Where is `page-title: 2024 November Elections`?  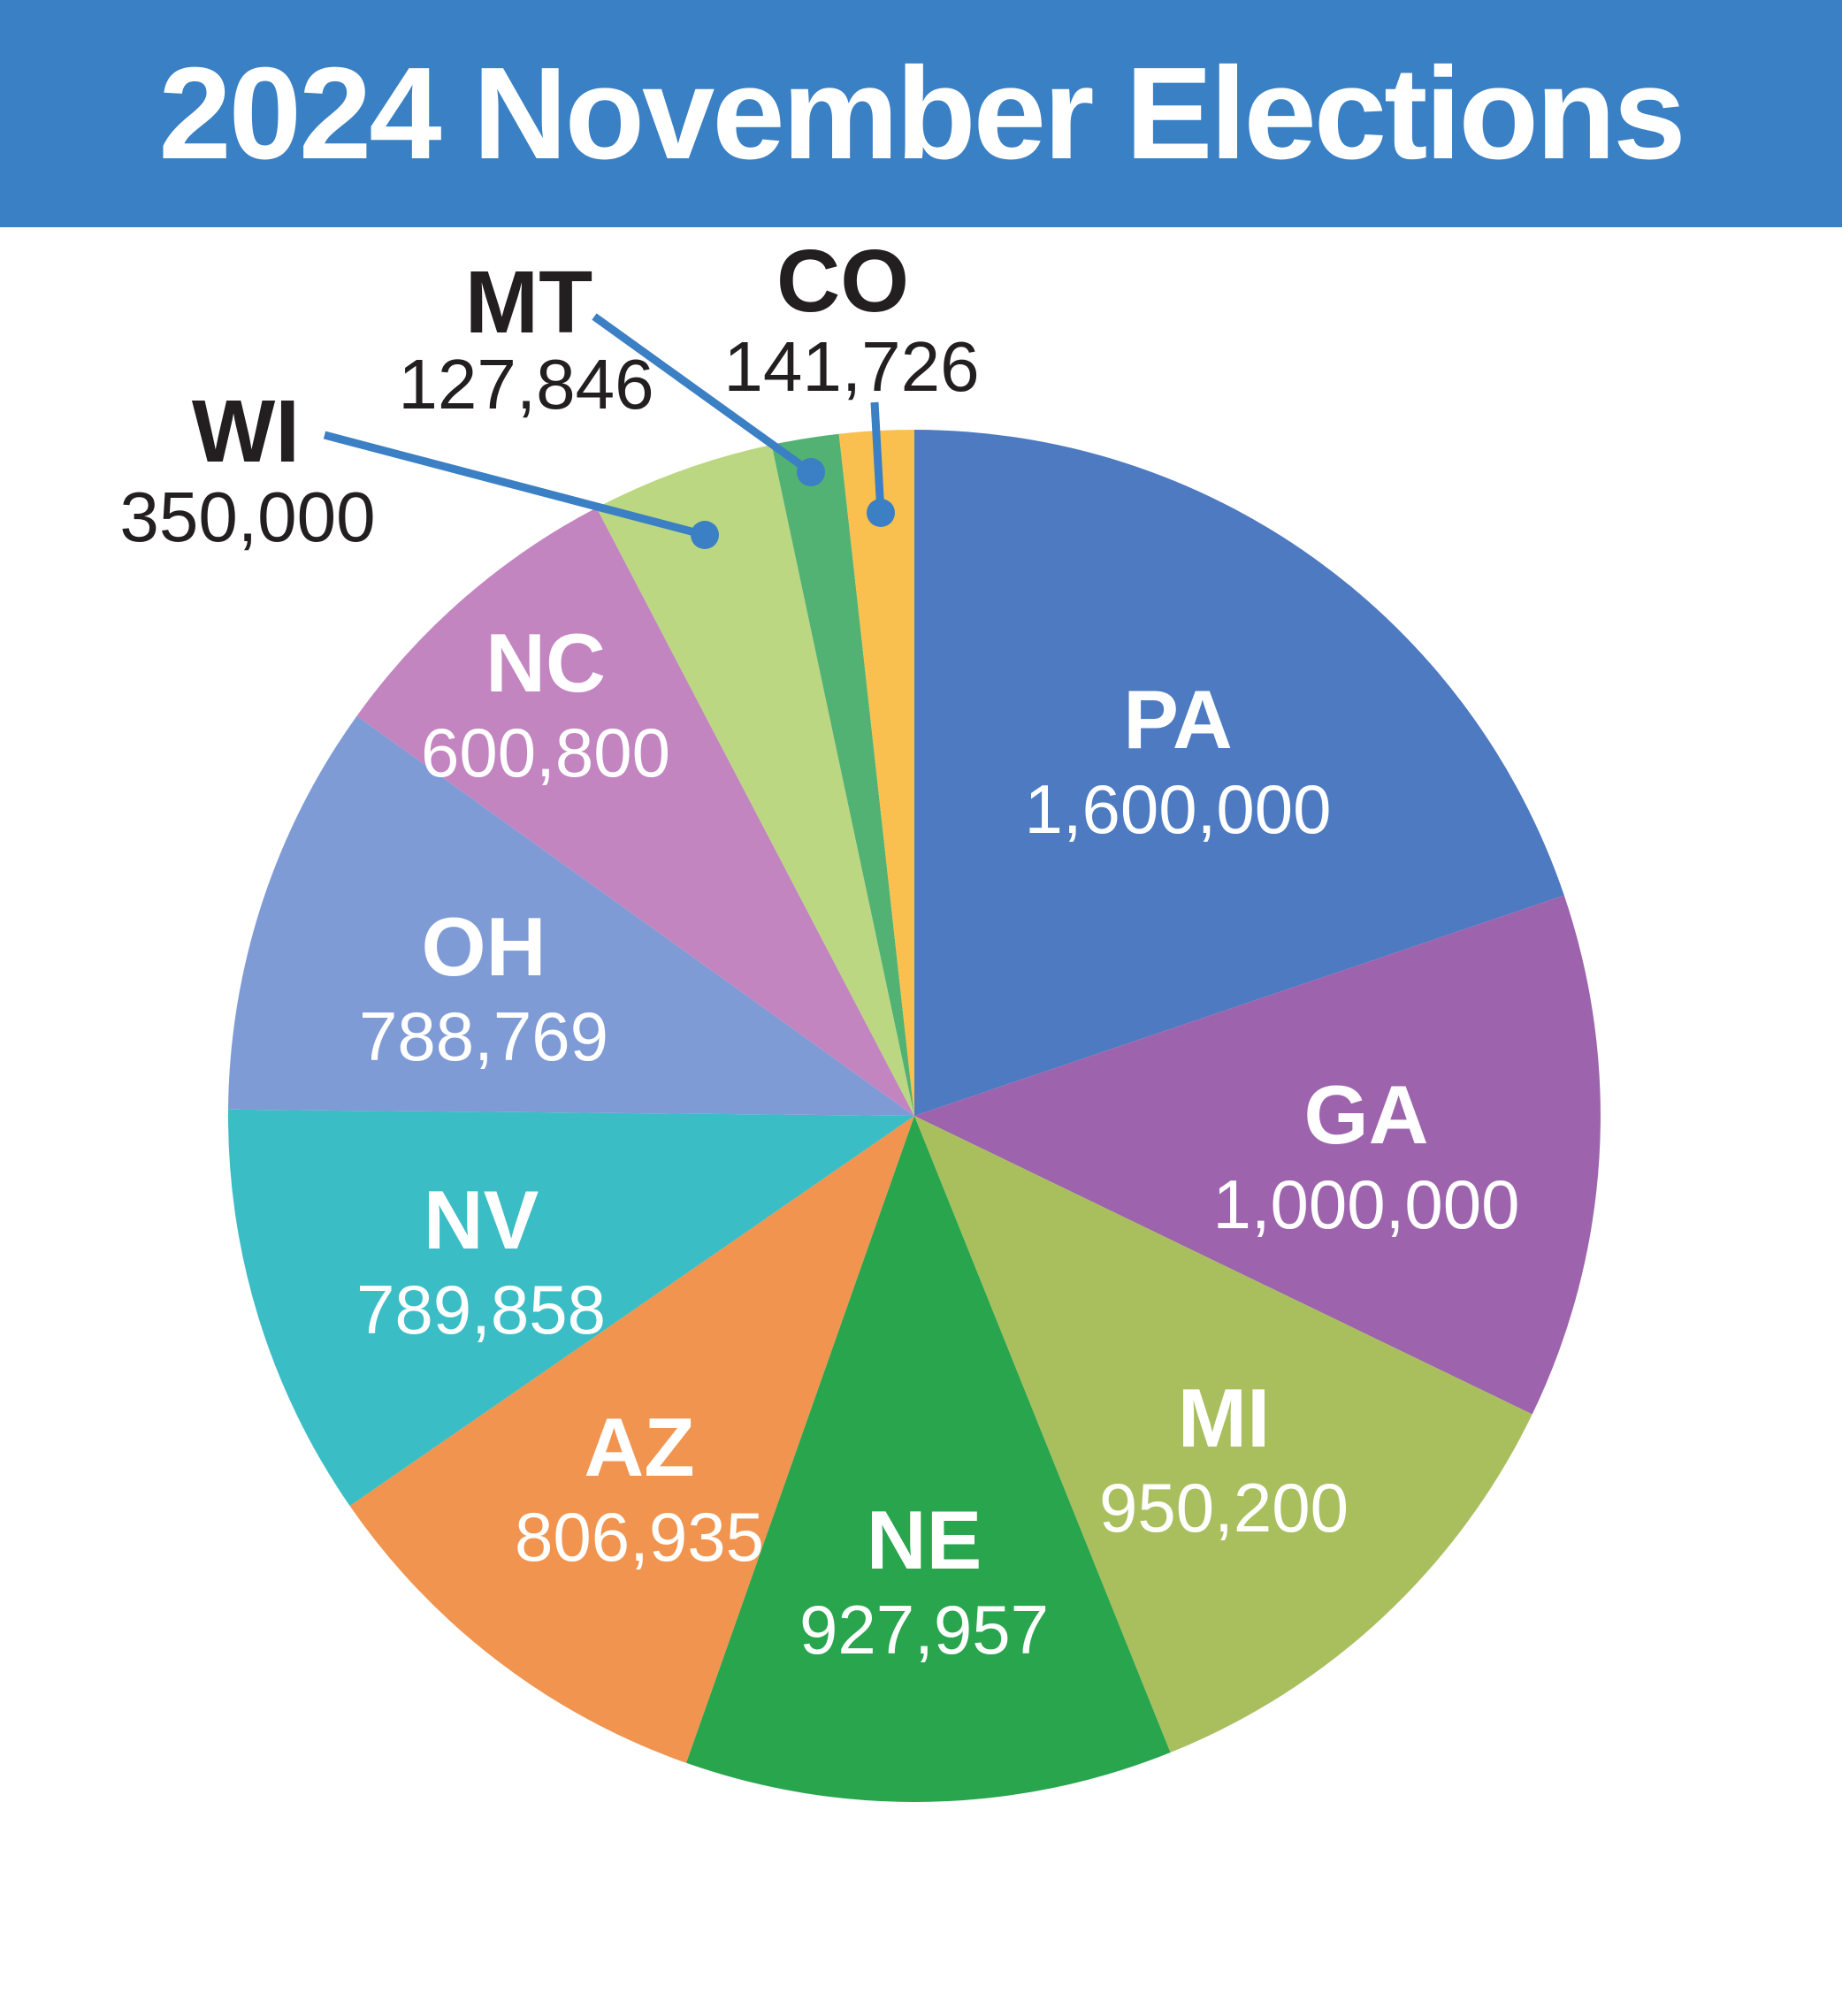 page-title: 2024 November Elections is located at coordinates (921, 113).